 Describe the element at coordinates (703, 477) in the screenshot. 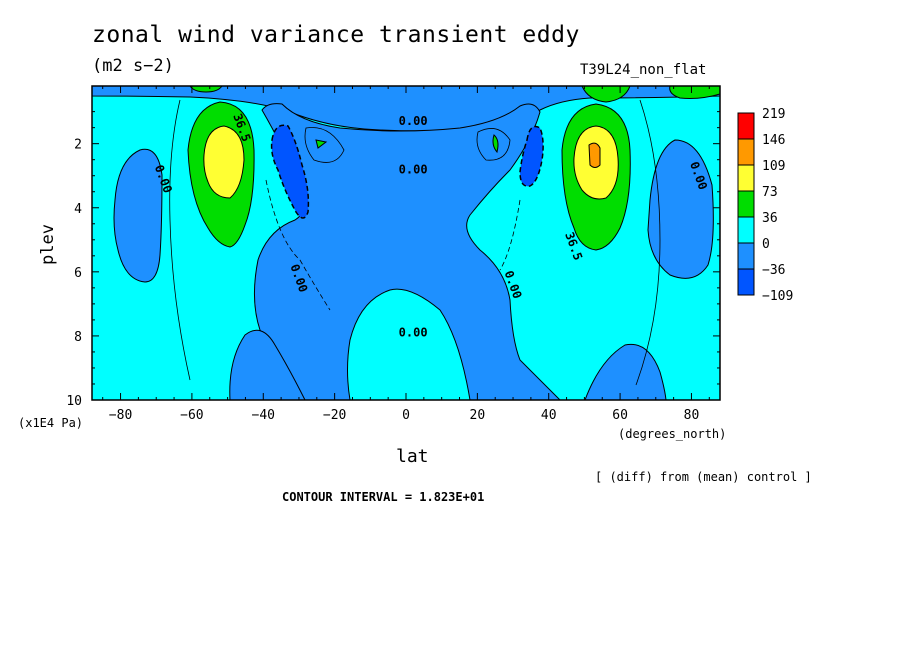

I see `comparison-note: [ (diff) from (mean) control ]` at that location.